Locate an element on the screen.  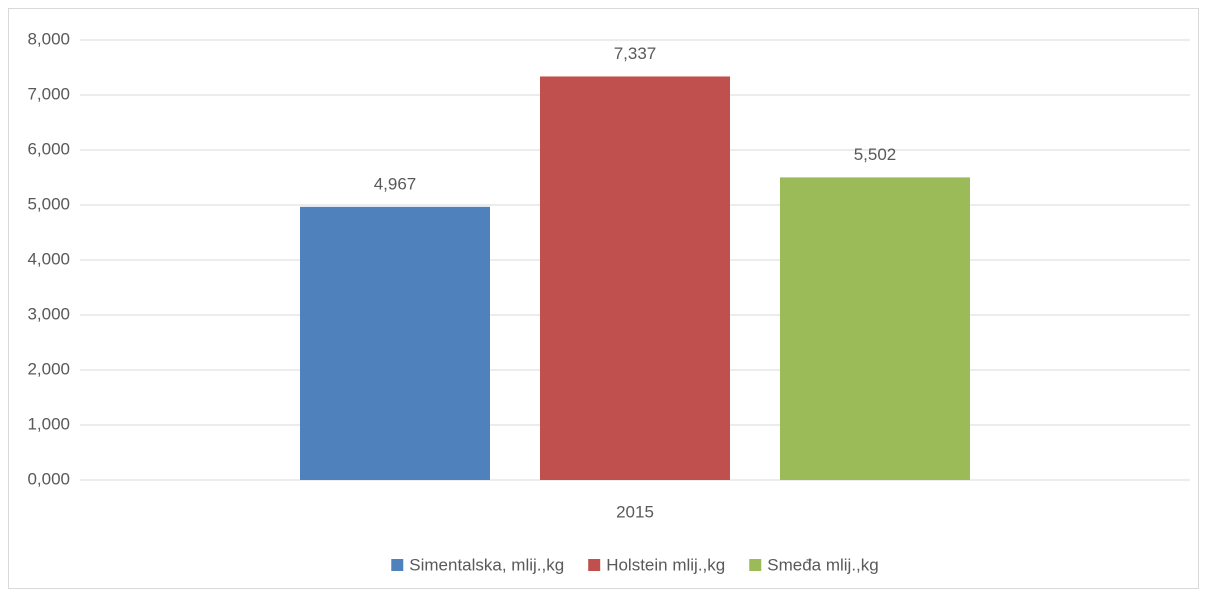
y-tick-label: 7,000 is located at coordinates (48, 93).